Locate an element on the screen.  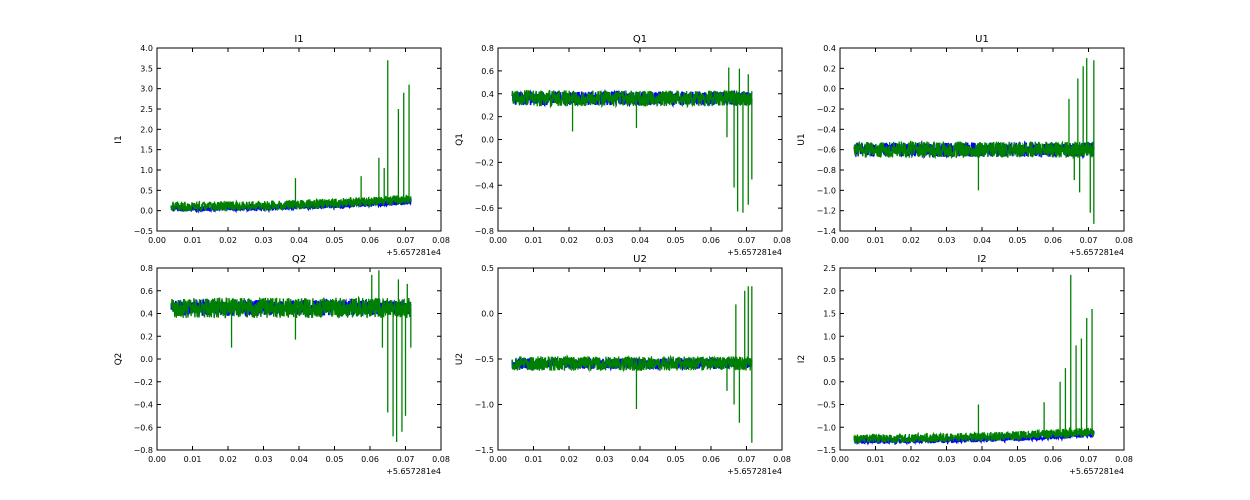
y-tick-label: 3.0 is located at coordinates (146, 89).